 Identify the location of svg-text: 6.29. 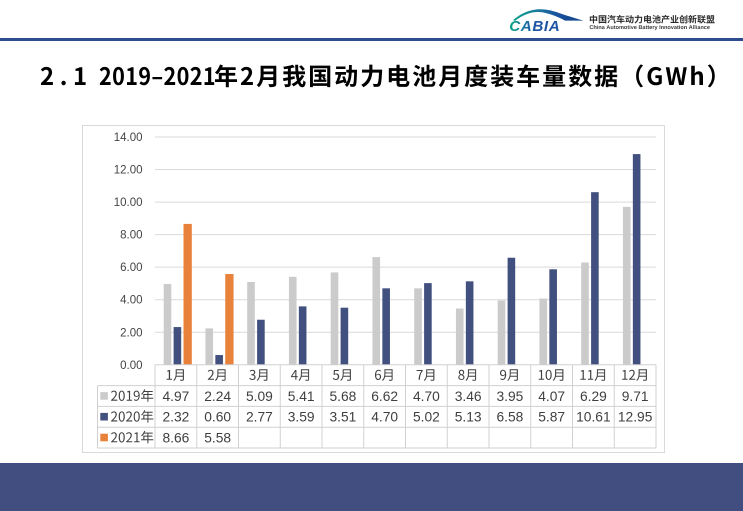
(593, 396).